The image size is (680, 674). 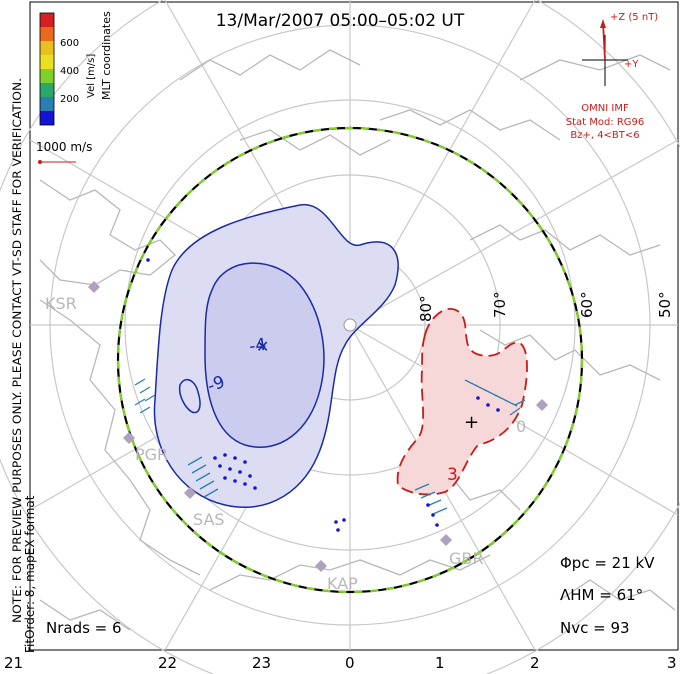 I want to click on imf-stat-mod: Stat Mod: RG96, so click(x=605, y=122).